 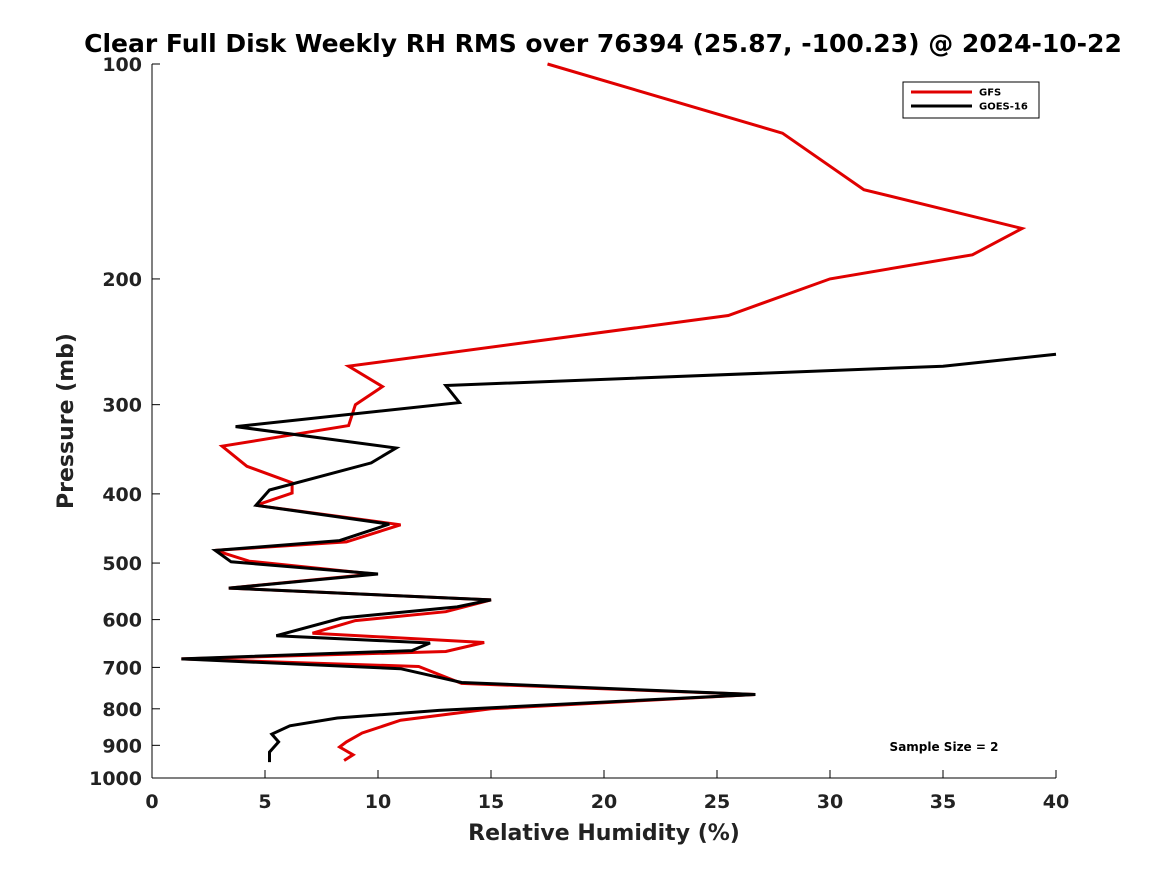 What do you see at coordinates (122, 406) in the screenshot?
I see `y-tick-label: 300` at bounding box center [122, 406].